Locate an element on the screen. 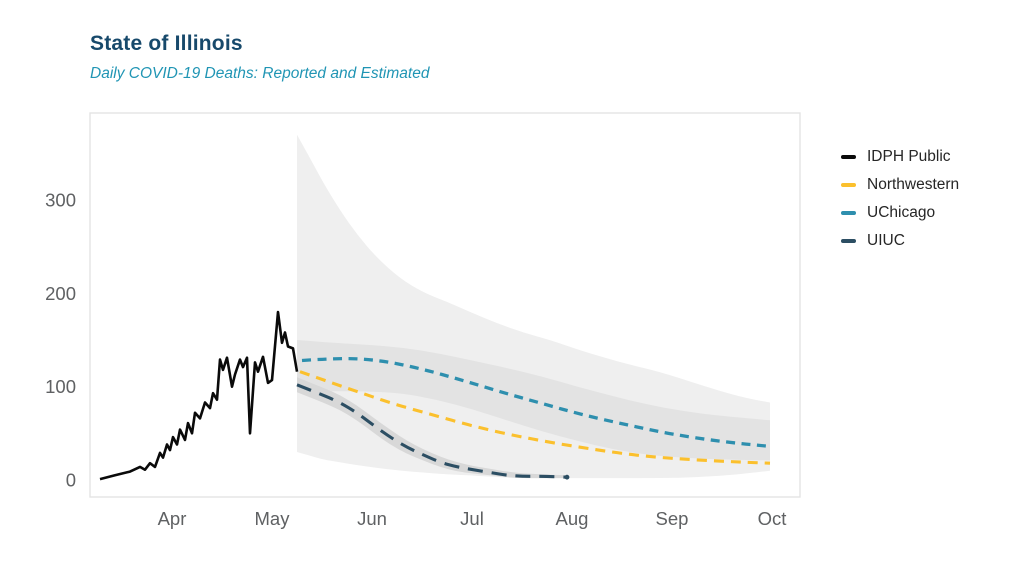 The image size is (1024, 576). series-line-uchicago is located at coordinates (536, 402).